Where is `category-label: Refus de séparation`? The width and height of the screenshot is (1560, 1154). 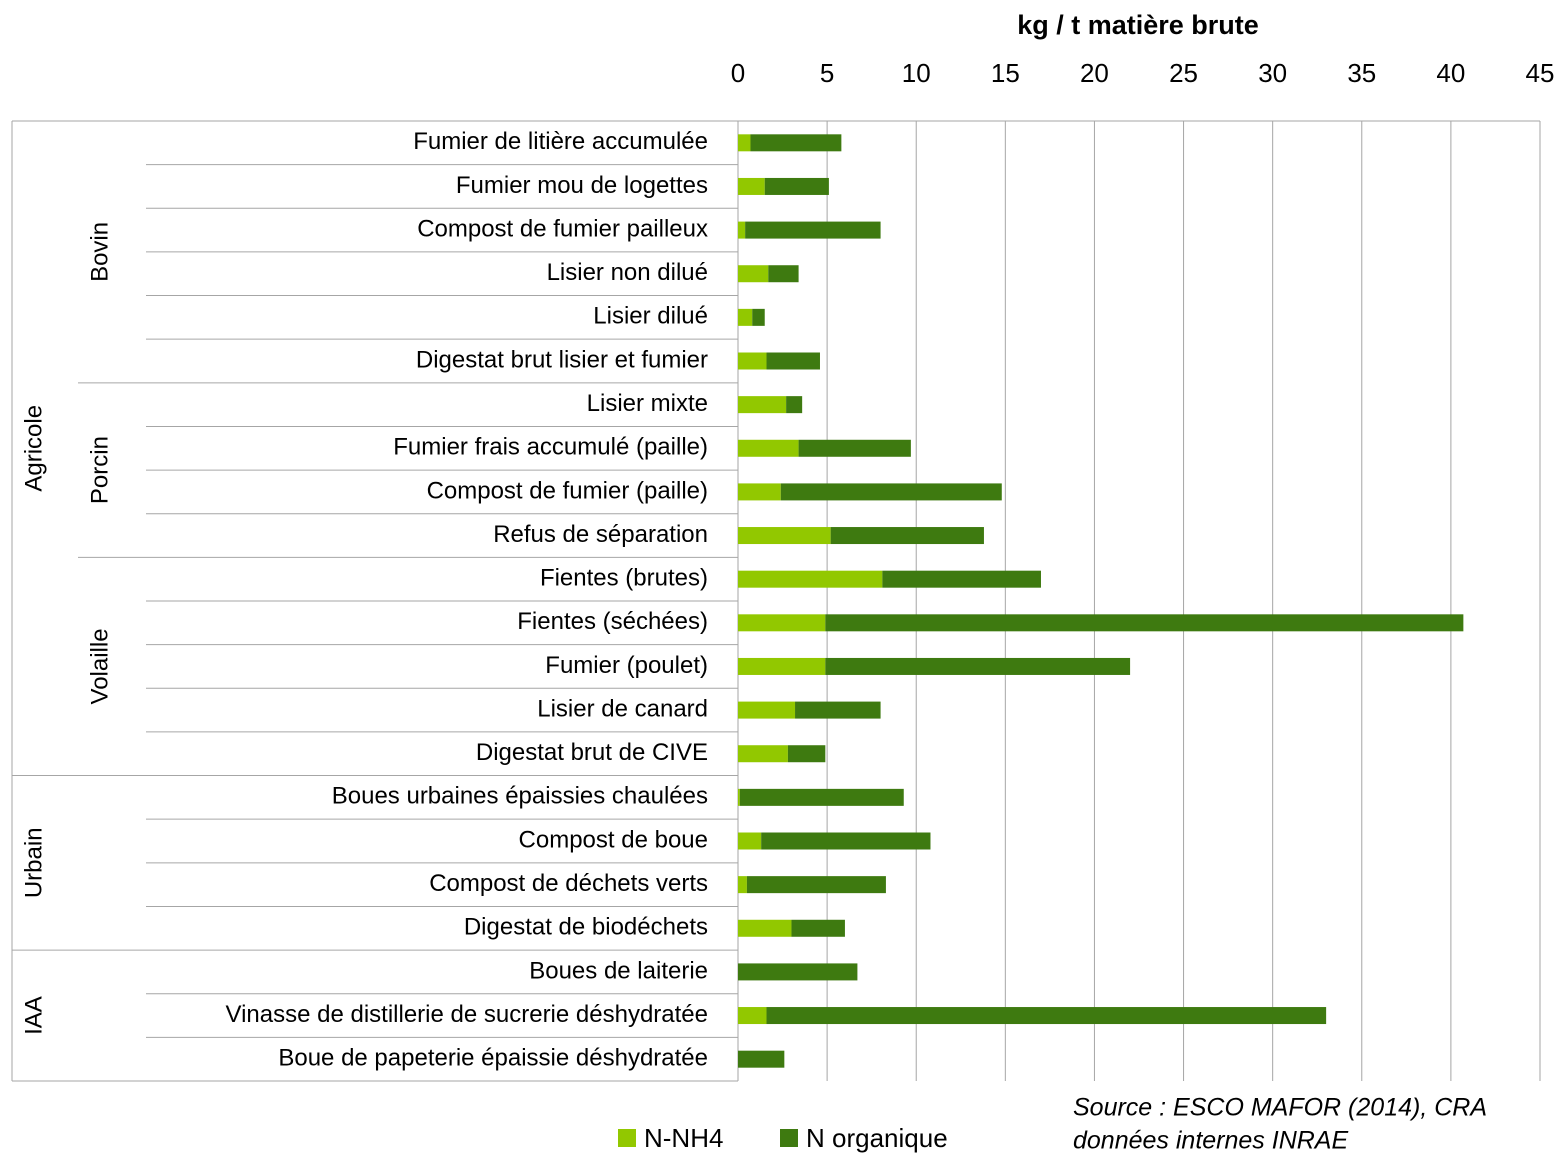 category-label: Refus de séparation is located at coordinates (600, 534).